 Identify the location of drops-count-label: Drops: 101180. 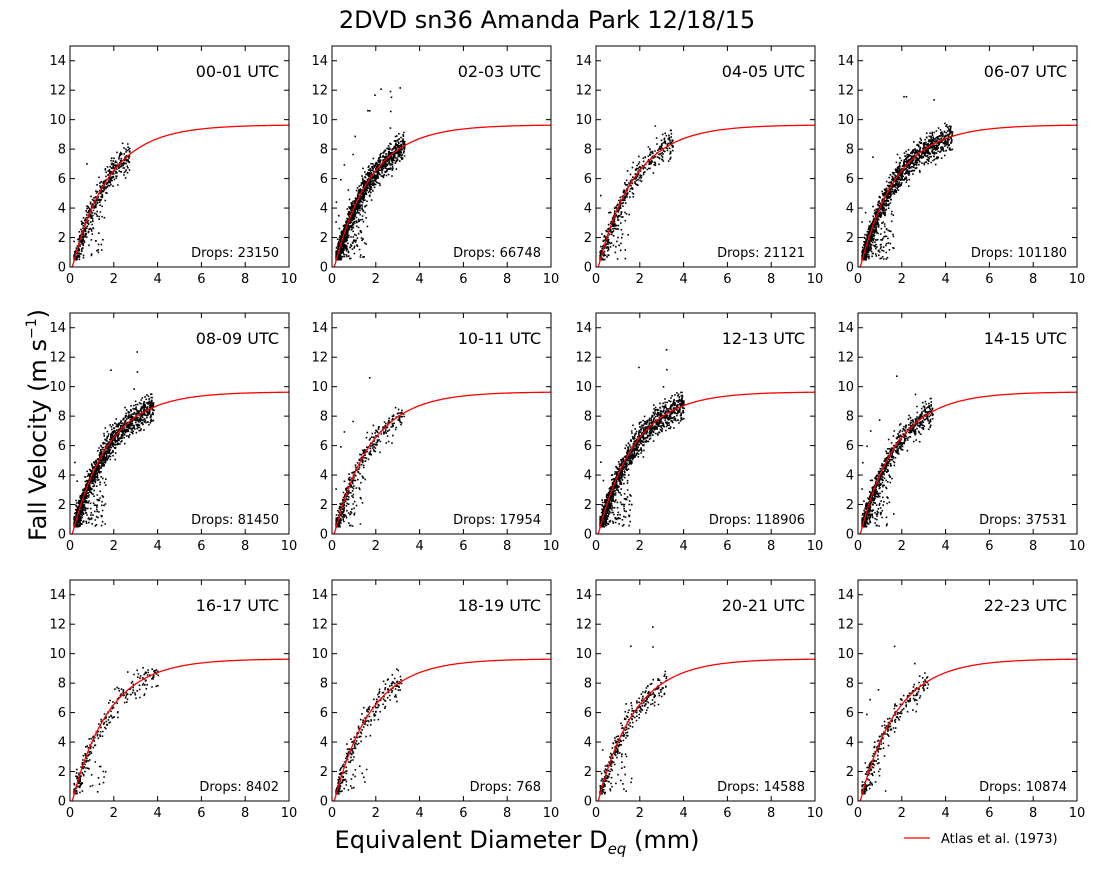
(1019, 253).